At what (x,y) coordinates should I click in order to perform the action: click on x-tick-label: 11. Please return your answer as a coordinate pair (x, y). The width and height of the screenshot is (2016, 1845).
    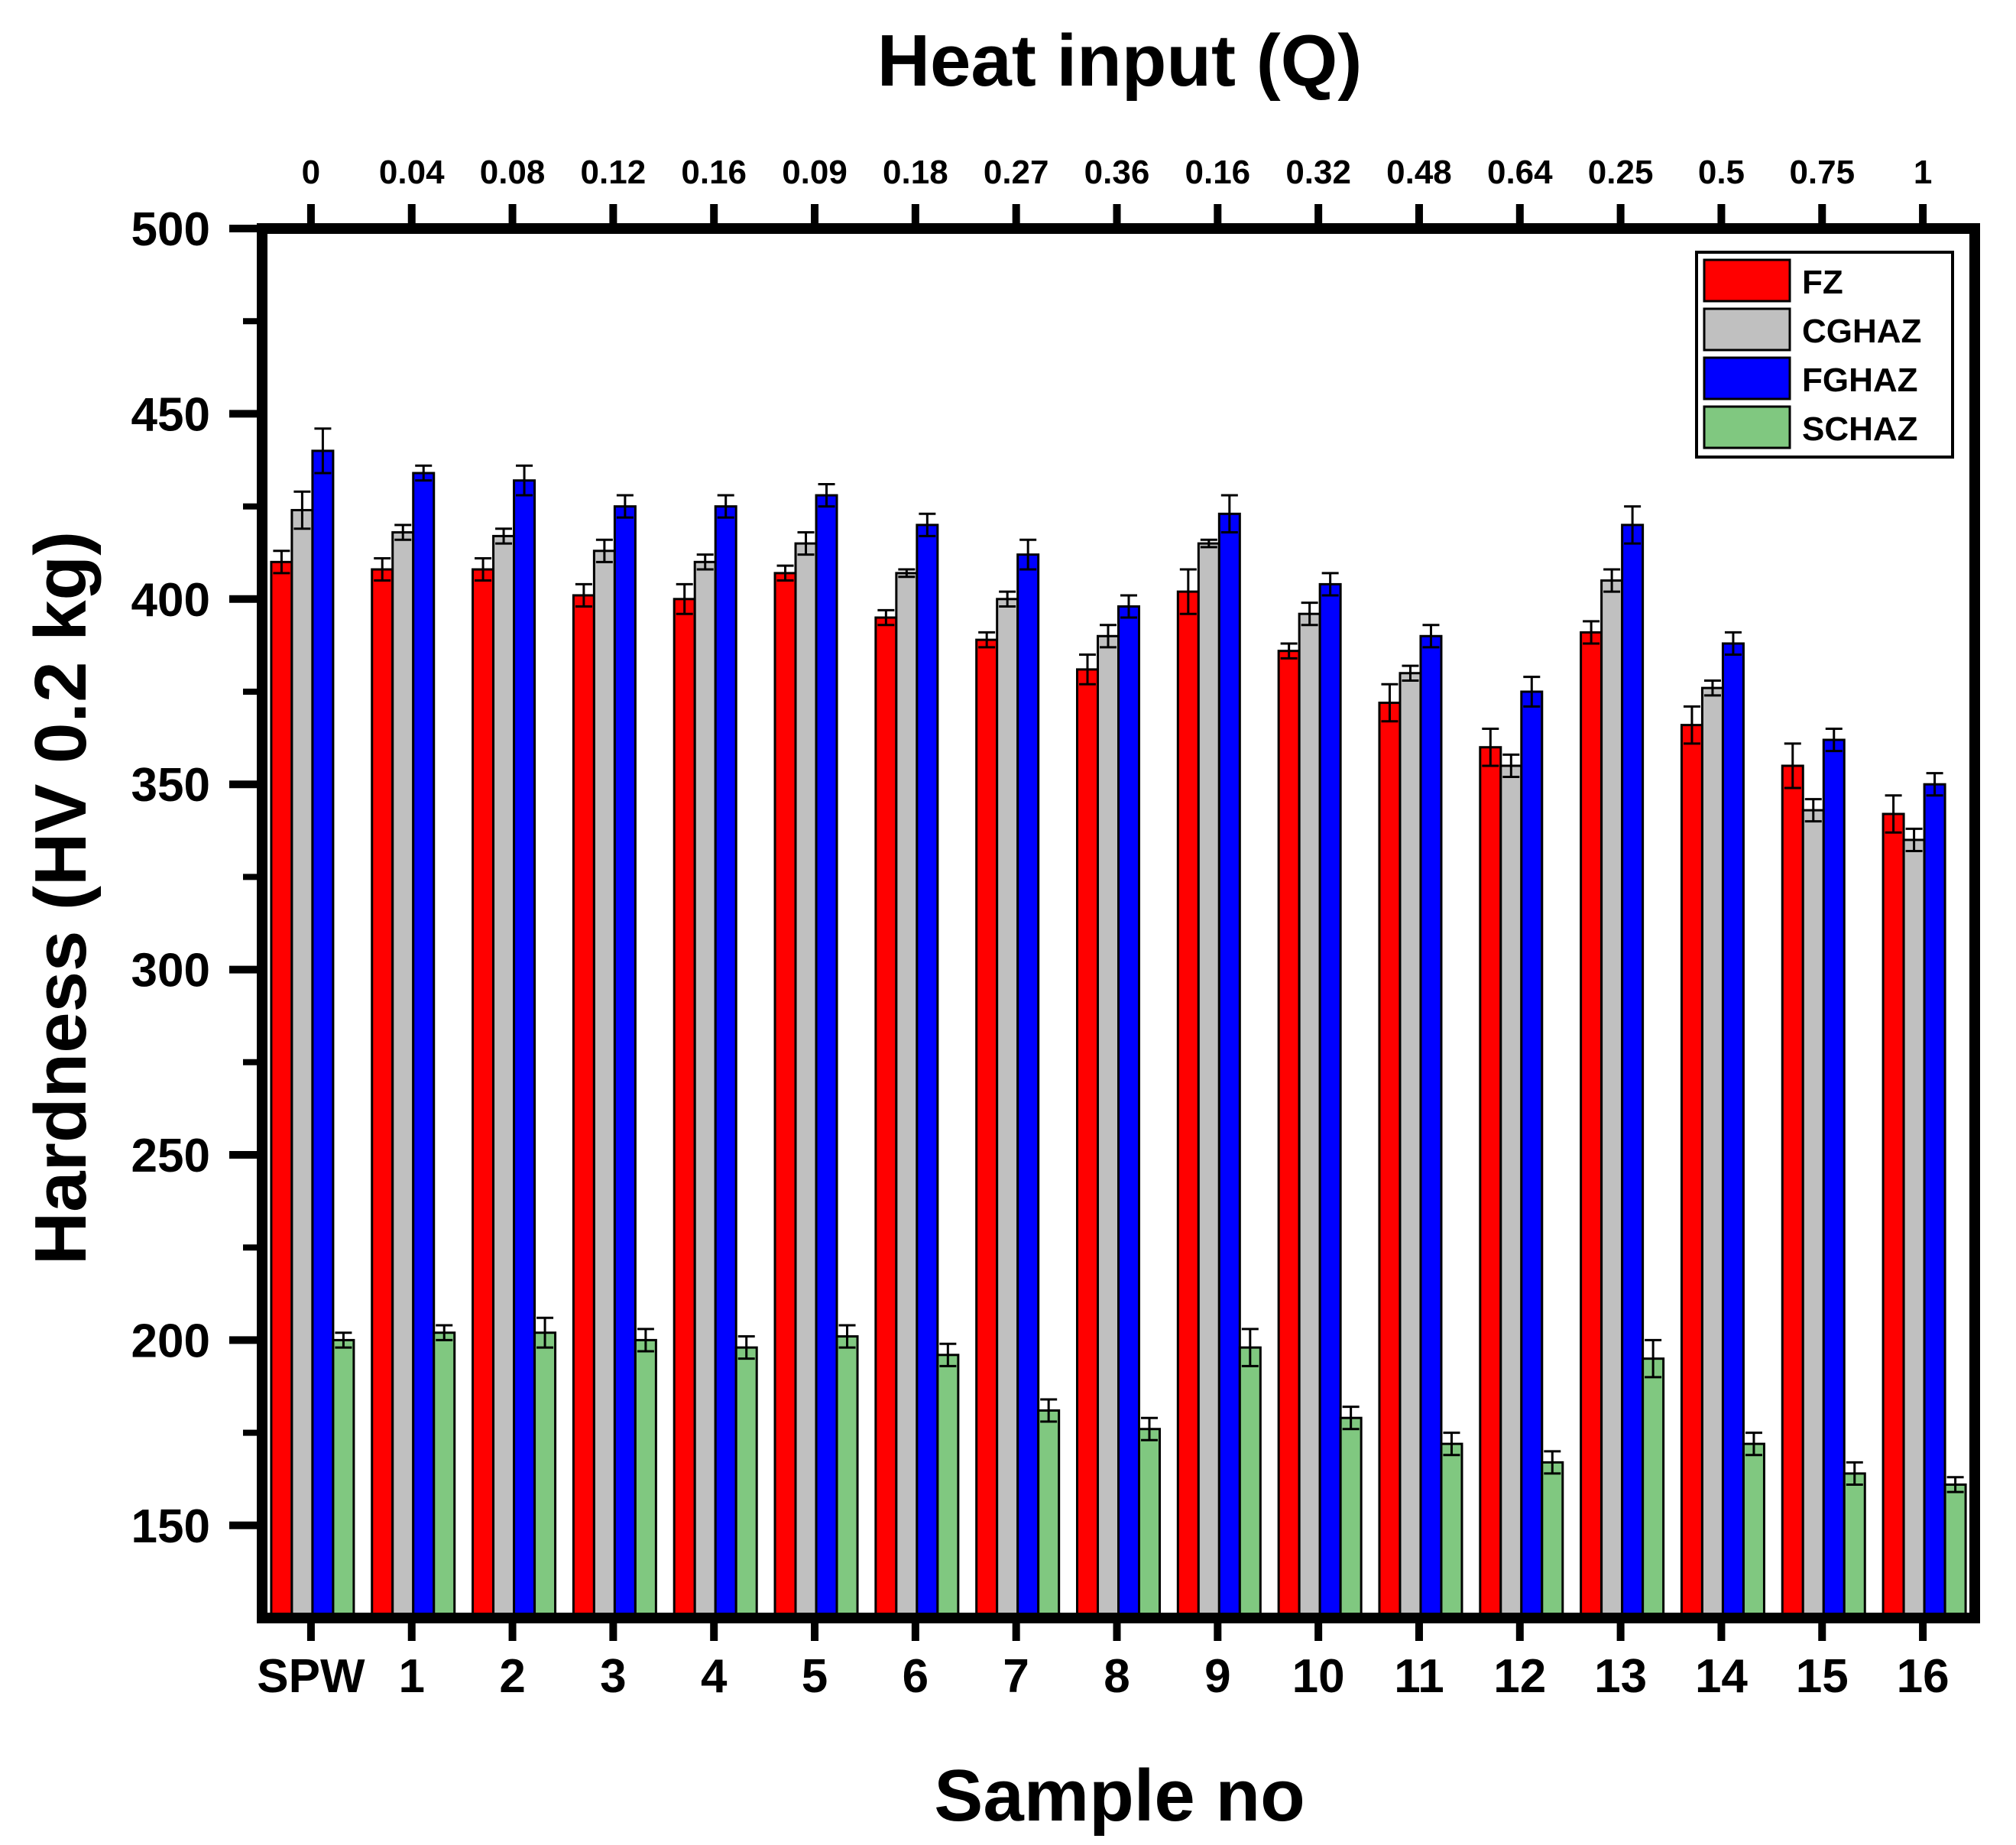
    Looking at the image, I should click on (1419, 1676).